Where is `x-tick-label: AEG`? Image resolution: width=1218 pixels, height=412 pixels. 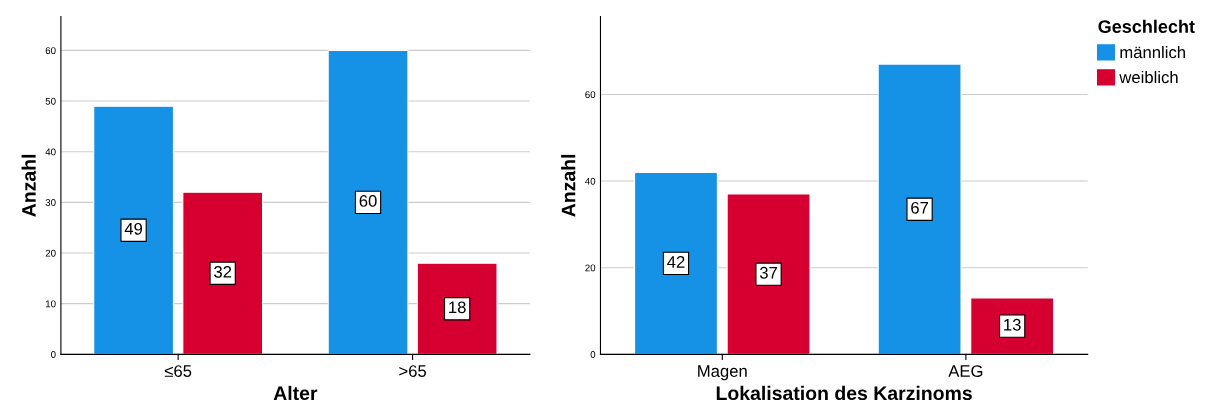 x-tick-label: AEG is located at coordinates (965, 371).